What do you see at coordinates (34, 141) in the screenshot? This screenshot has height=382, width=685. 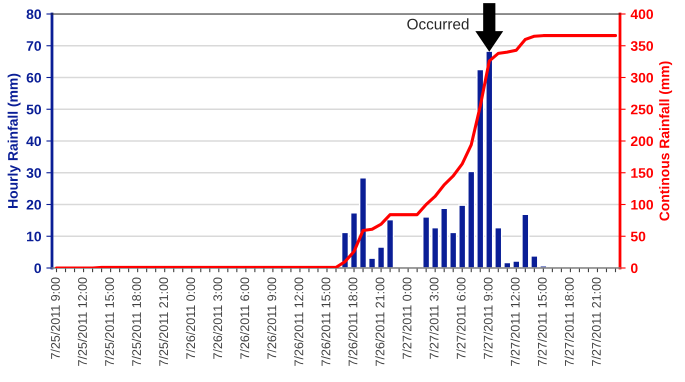 I see `y-tick-label: 40` at bounding box center [34, 141].